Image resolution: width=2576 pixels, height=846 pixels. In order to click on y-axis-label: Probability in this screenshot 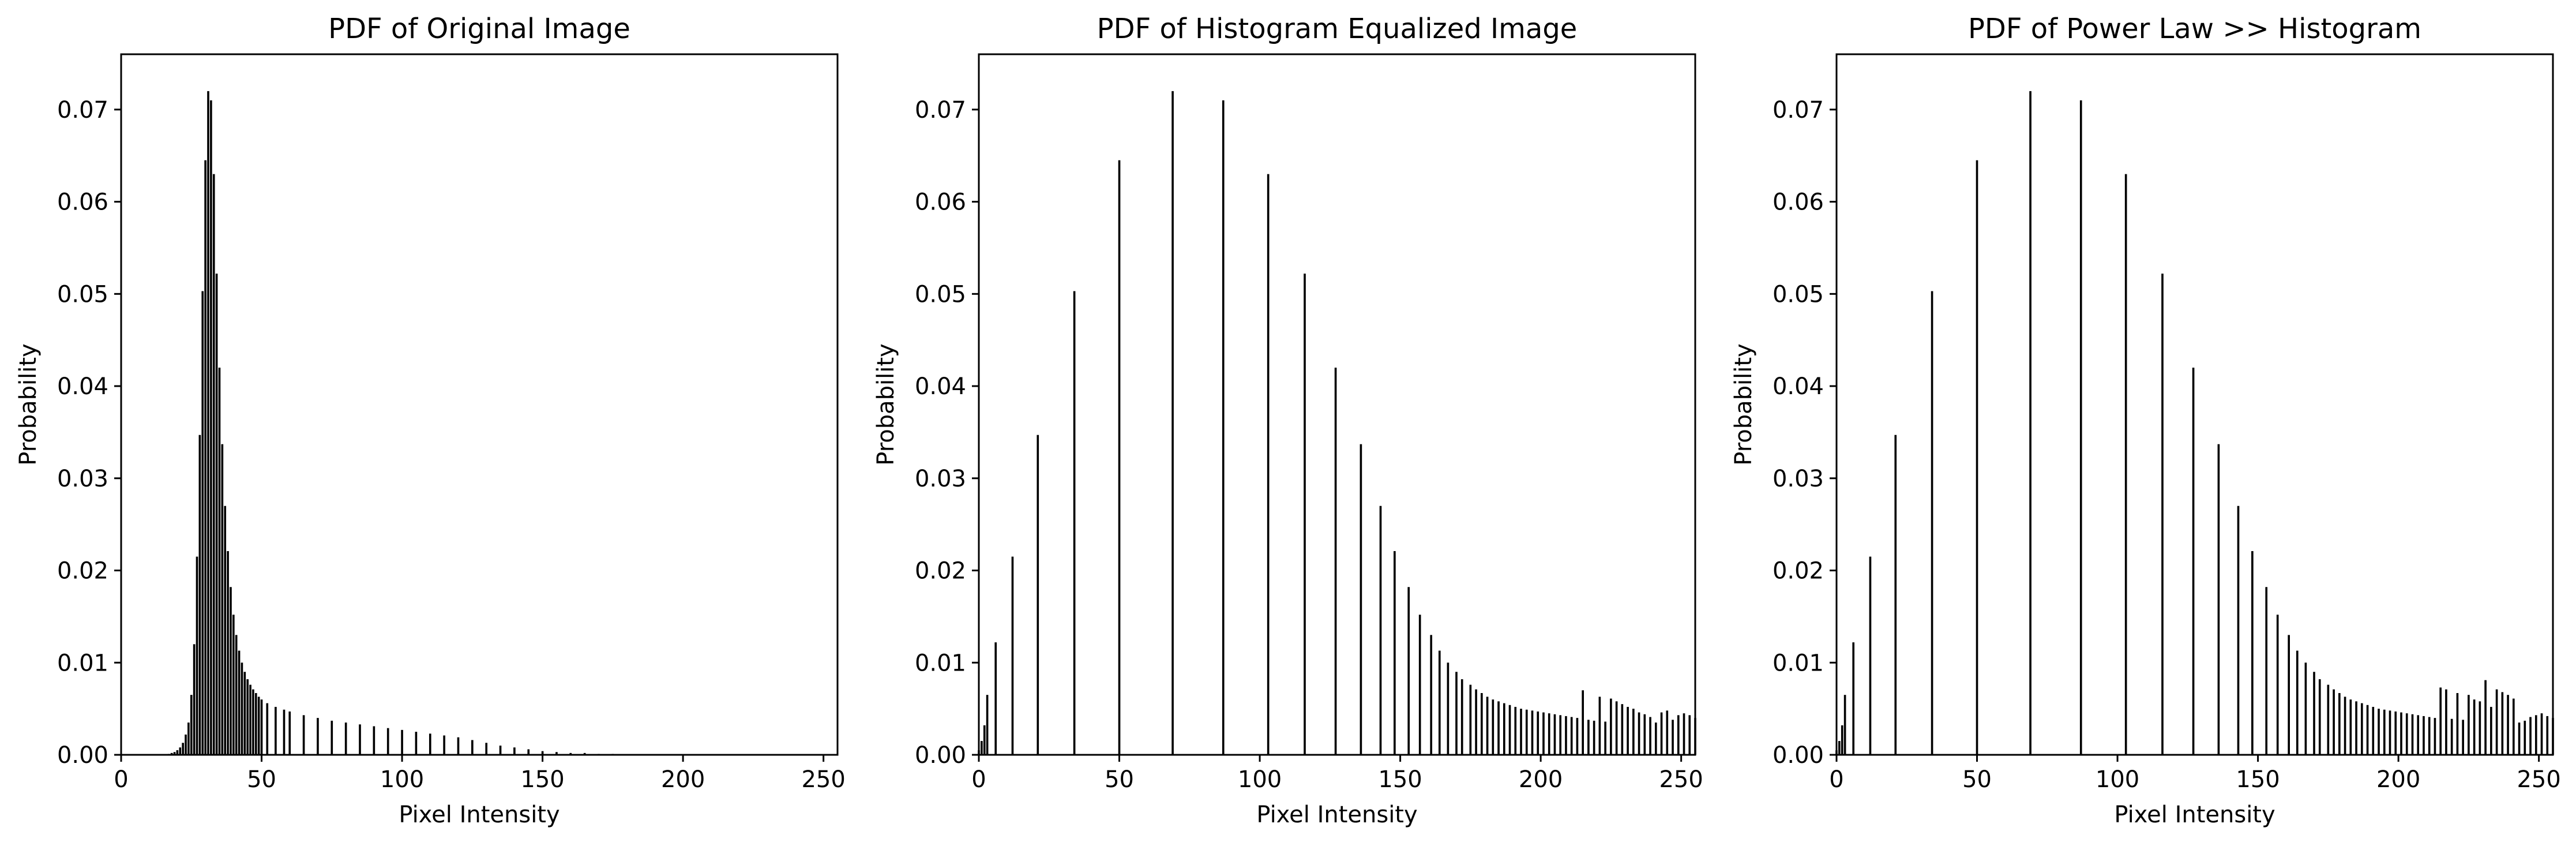, I will do `click(28, 404)`.